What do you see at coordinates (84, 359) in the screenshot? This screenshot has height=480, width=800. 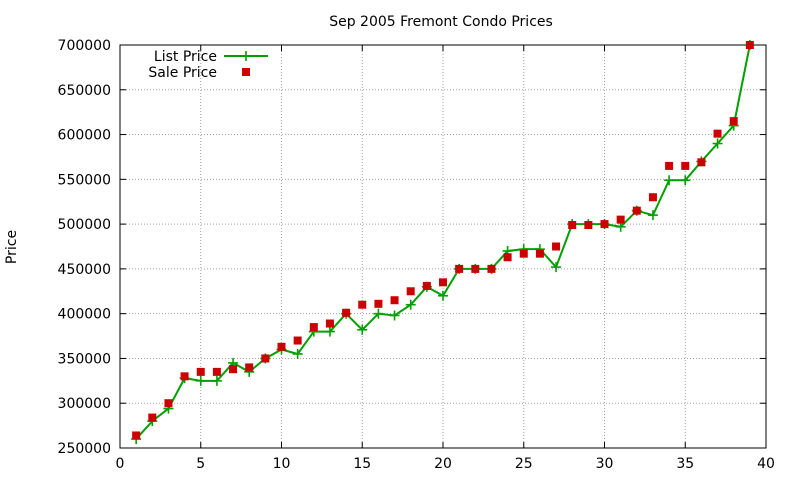 I see `y-tick-label: 350000` at bounding box center [84, 359].